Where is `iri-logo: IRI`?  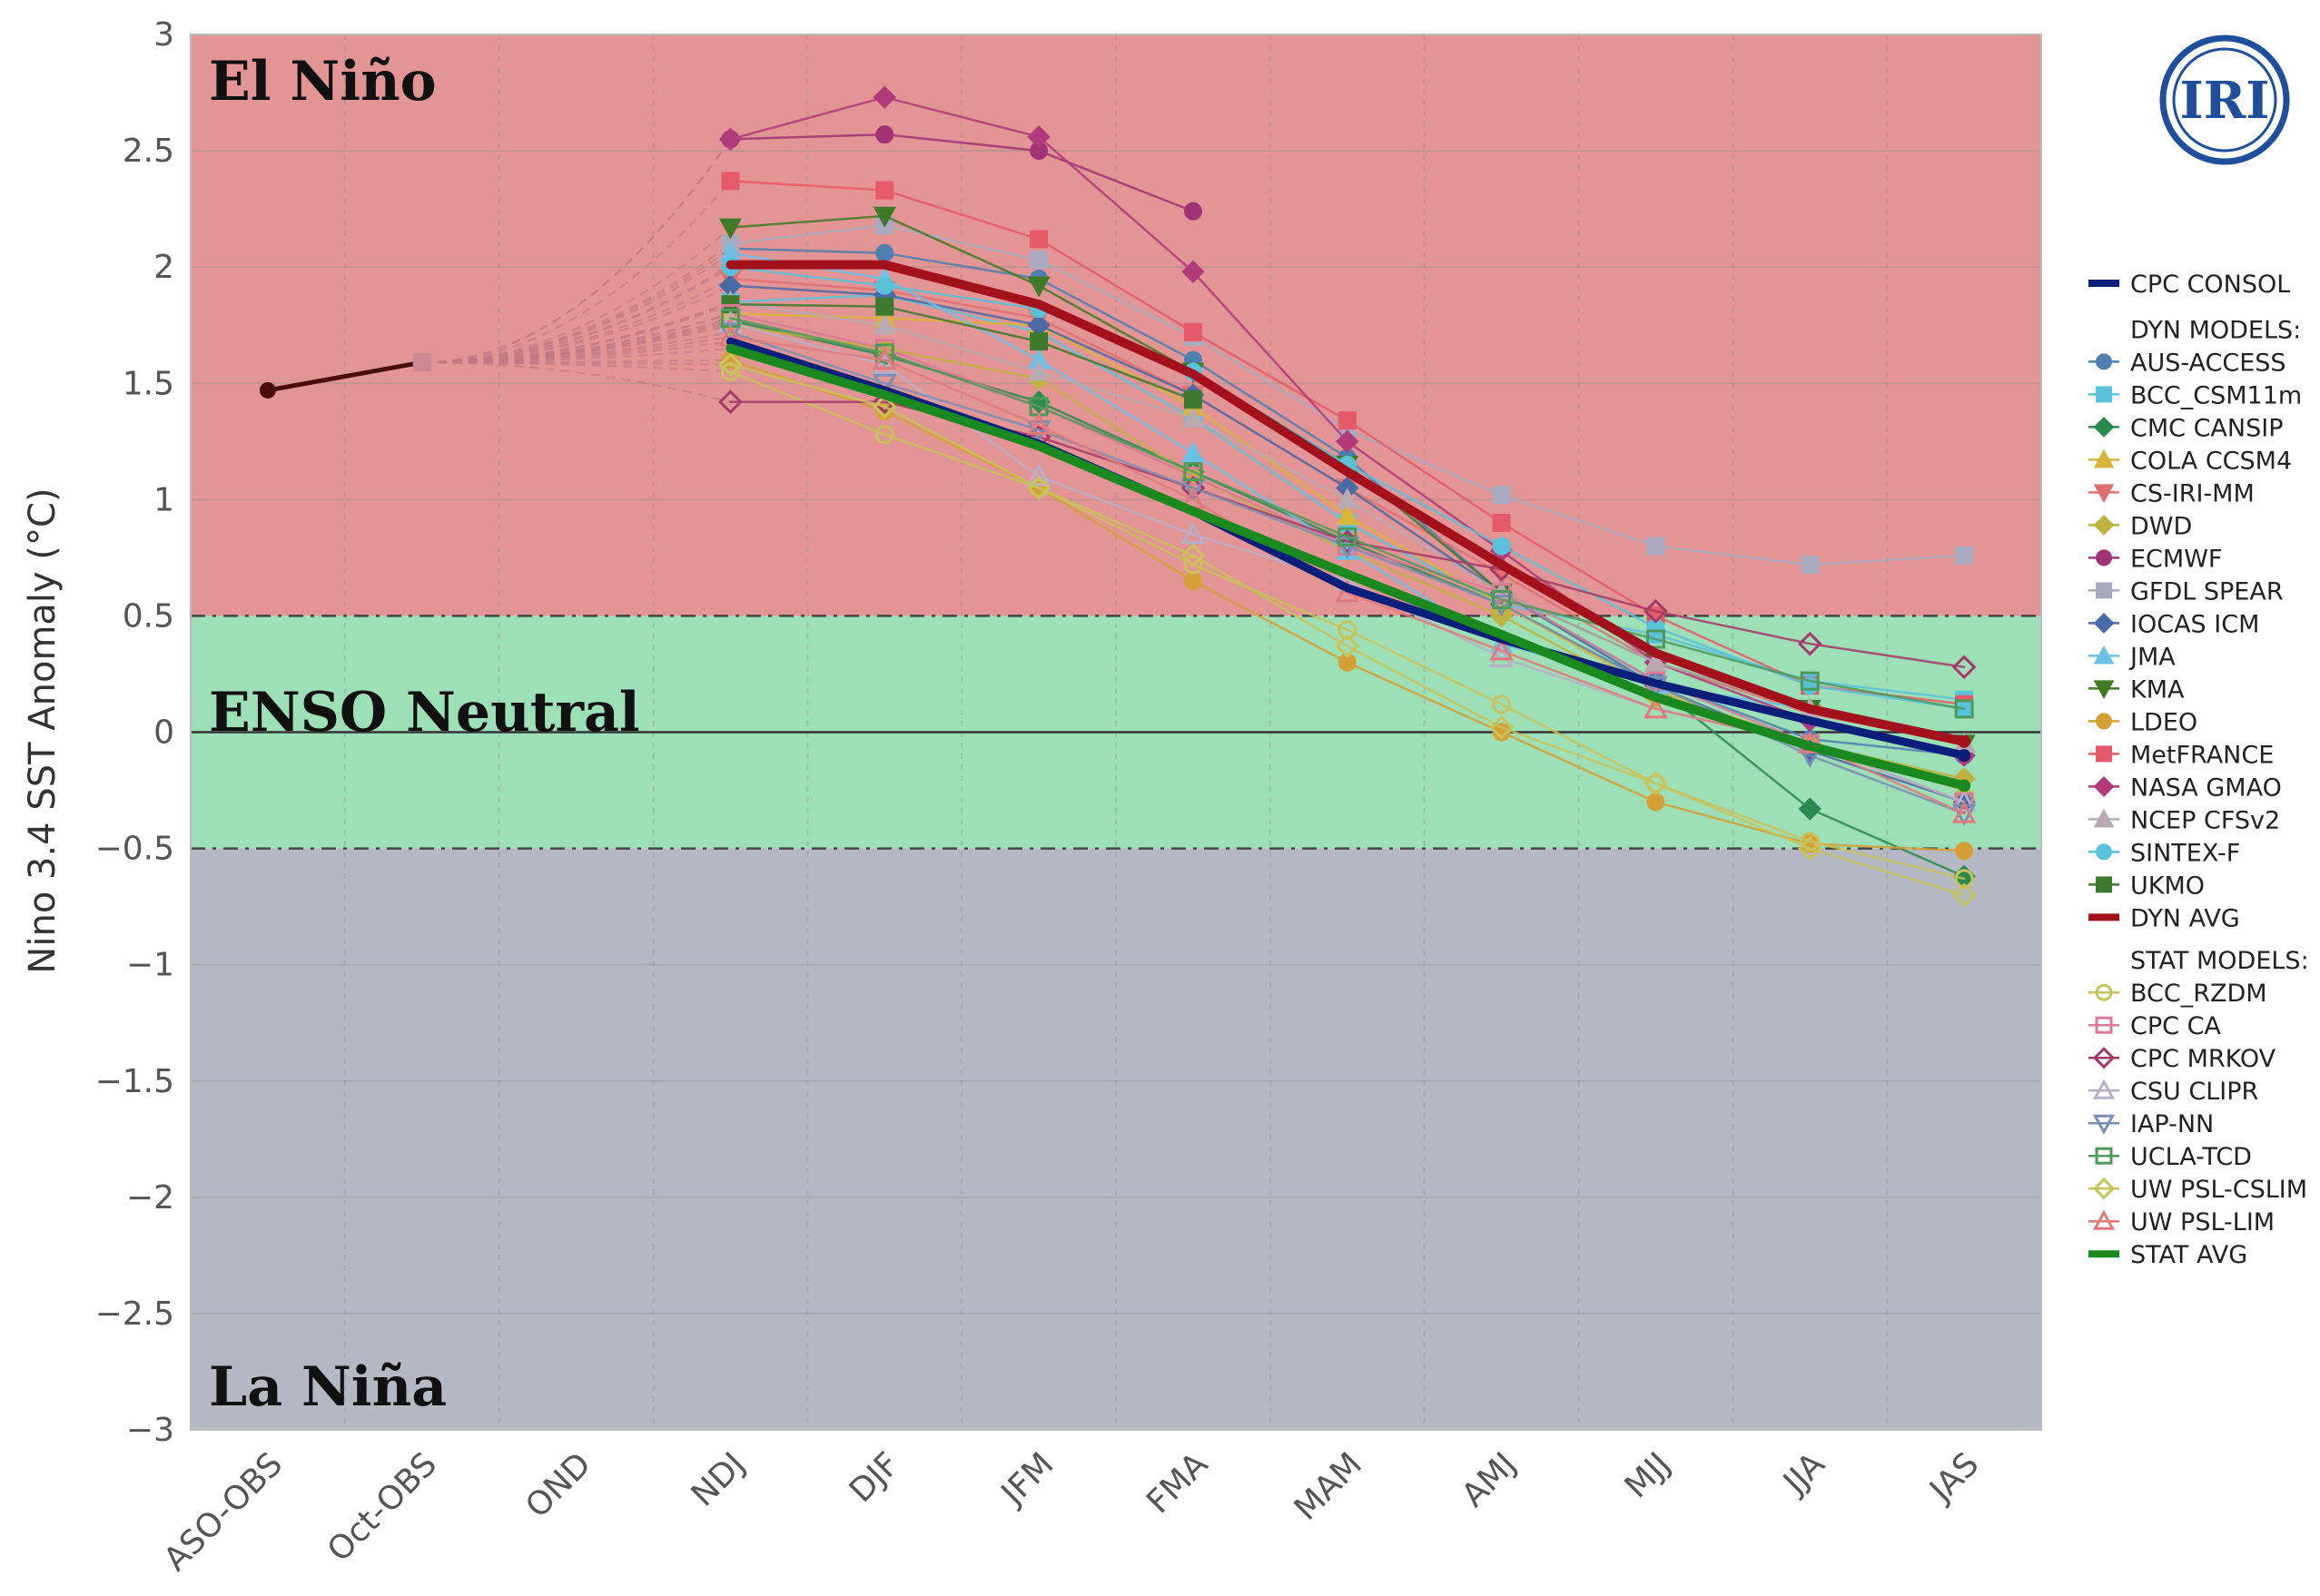 iri-logo: IRI is located at coordinates (2224, 99).